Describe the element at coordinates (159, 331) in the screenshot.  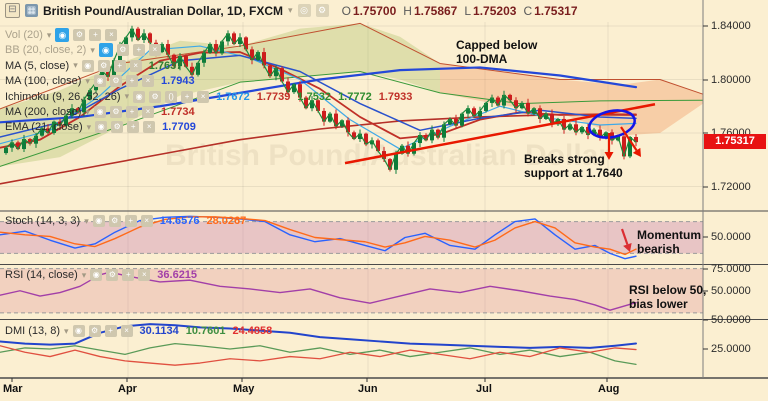
I see `indicator-value: 30.1134` at that location.